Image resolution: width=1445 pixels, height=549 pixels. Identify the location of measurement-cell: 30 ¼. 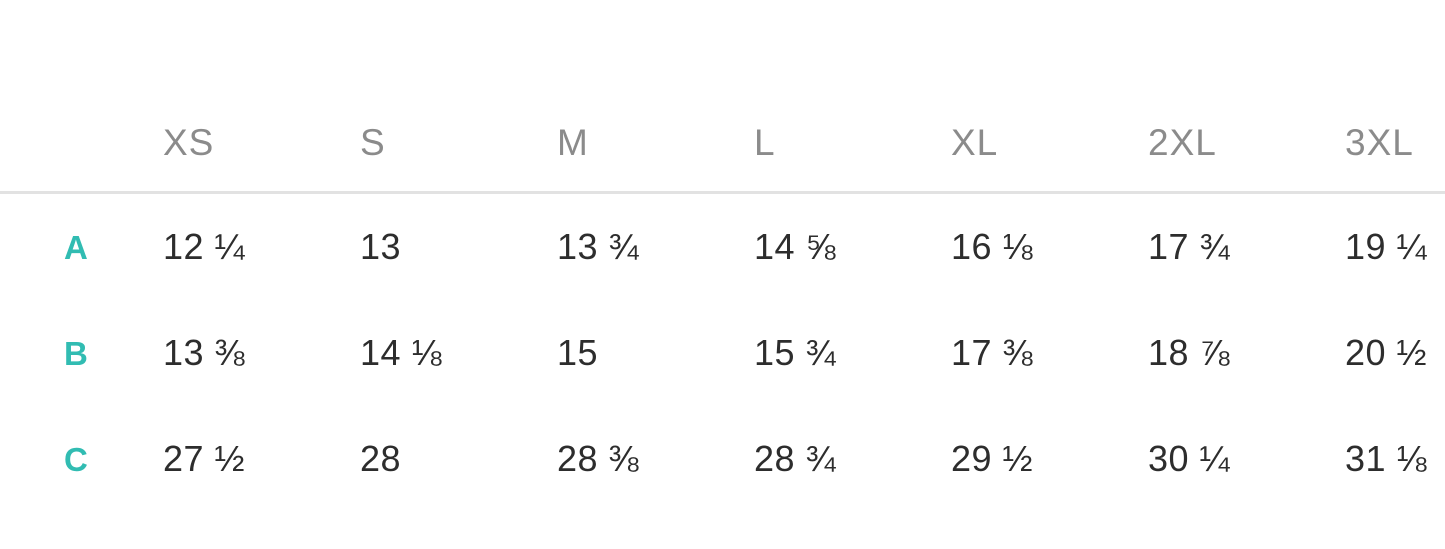
(1189, 458).